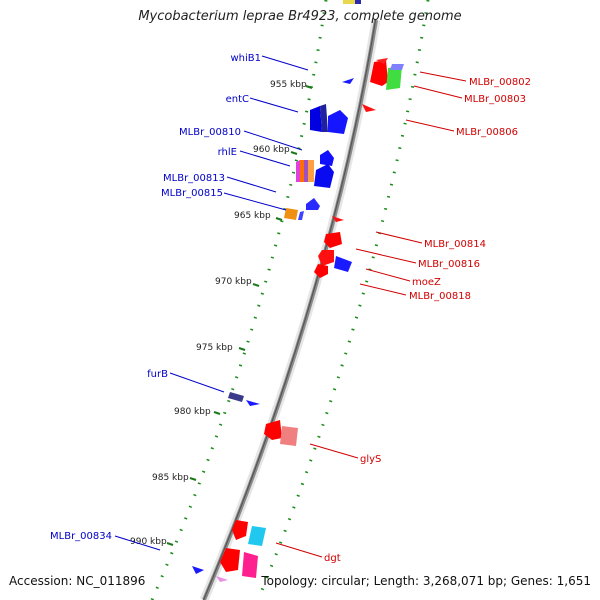 This screenshot has height=600, width=600. Describe the element at coordinates (233, 282) in the screenshot. I see `tick-label-970: 970 kbp` at that location.